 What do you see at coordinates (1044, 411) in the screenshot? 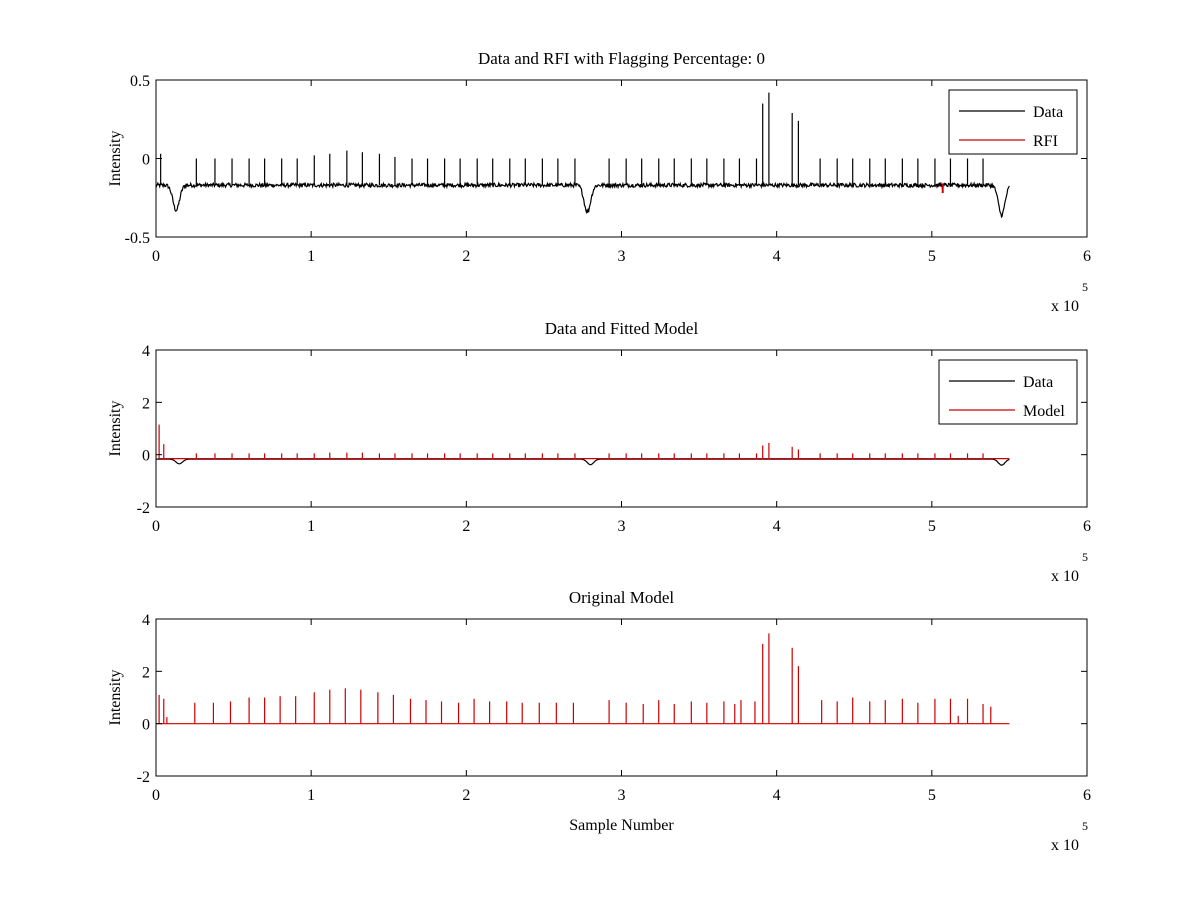
I see `legend-label-model: Model` at bounding box center [1044, 411].